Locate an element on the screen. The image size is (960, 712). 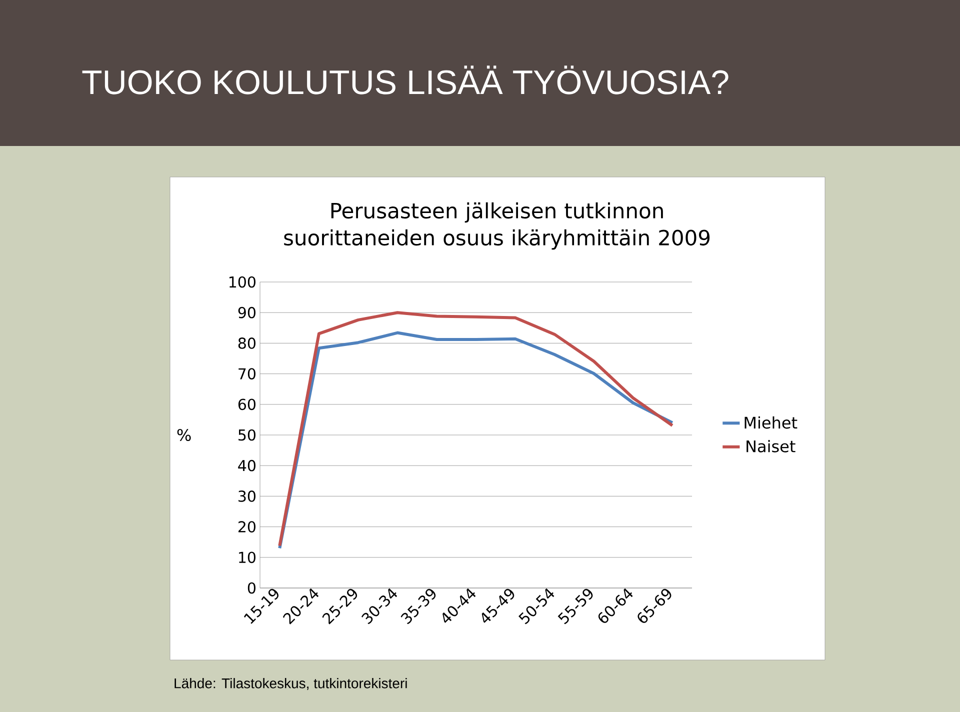
y-tick-label: 10 is located at coordinates (247, 558).